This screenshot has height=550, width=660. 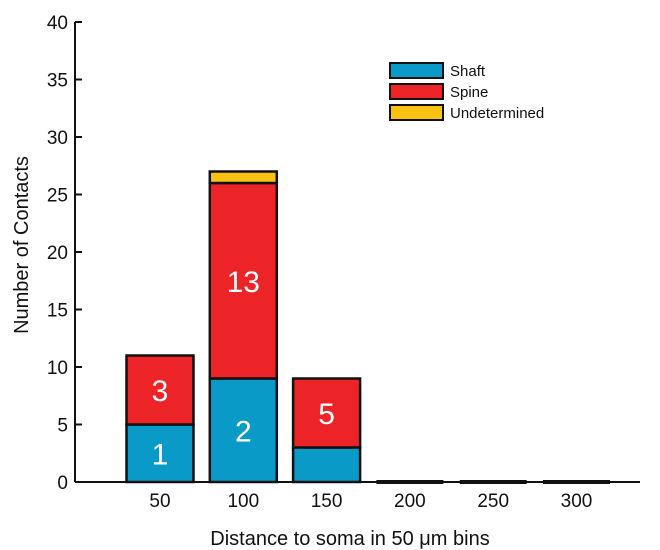 What do you see at coordinates (57, 23) in the screenshot?
I see `y-tick-label: 40` at bounding box center [57, 23].